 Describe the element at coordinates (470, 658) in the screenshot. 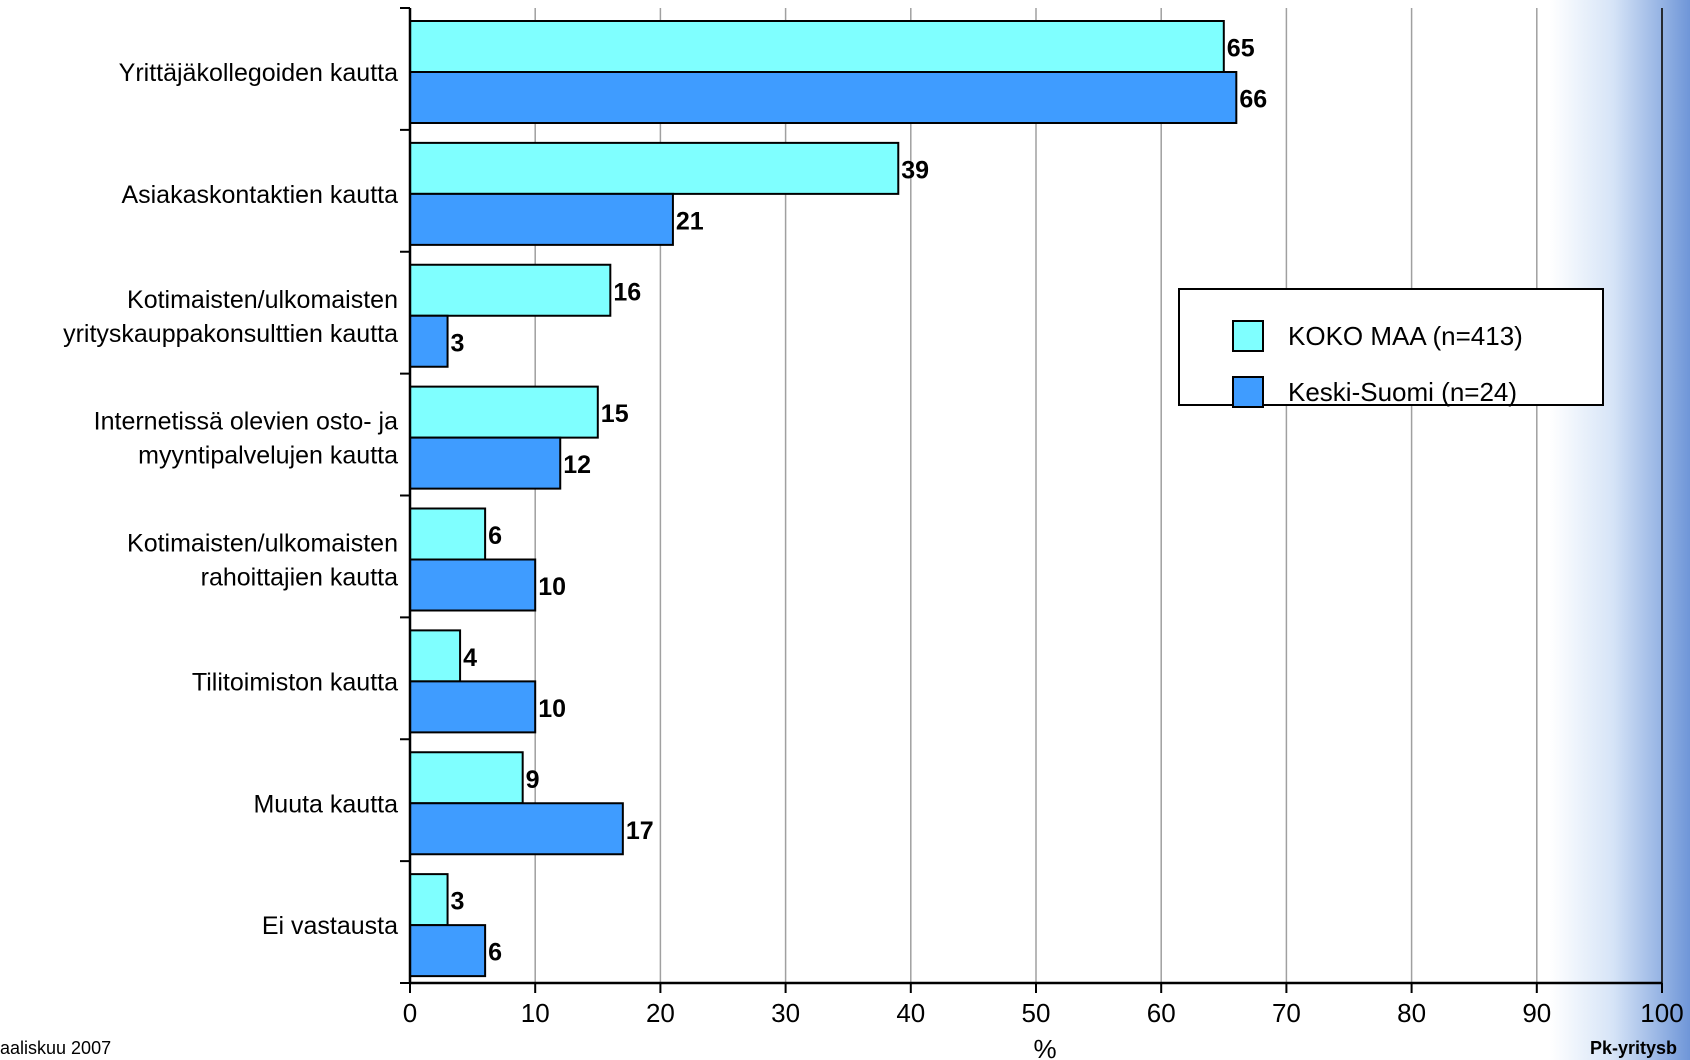

I see `bar-value-label: 4` at that location.